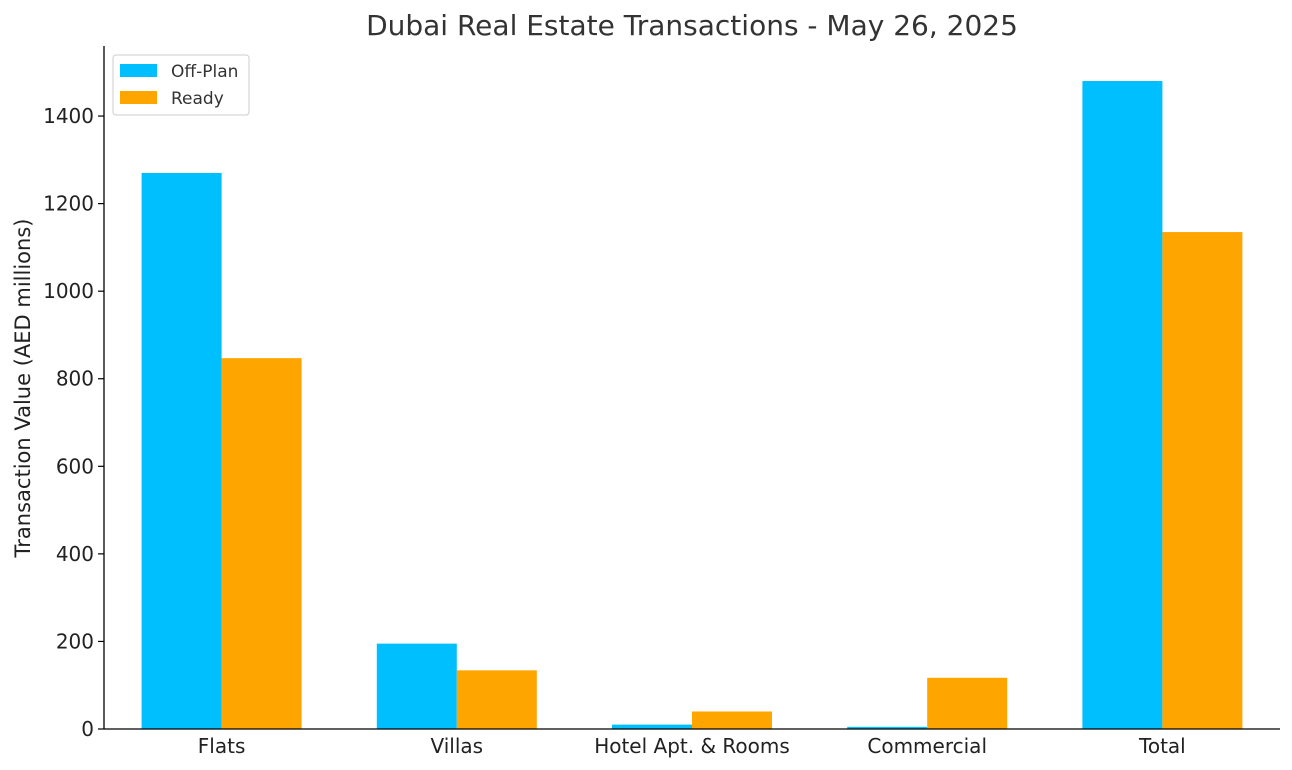 The height and width of the screenshot is (770, 1292). Describe the element at coordinates (967, 703) in the screenshot. I see `bar-ready-commercial` at that location.